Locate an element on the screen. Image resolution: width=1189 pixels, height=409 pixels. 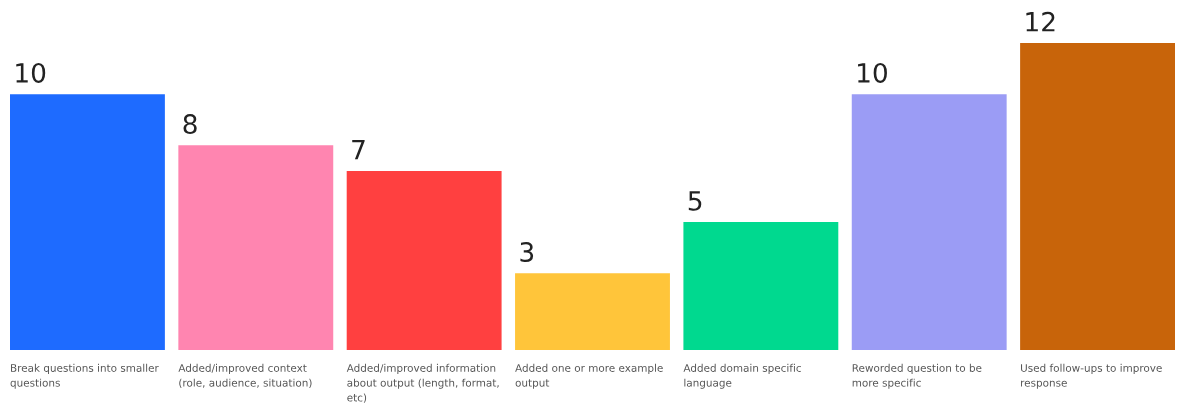
x-tick-label: Added one or more example output is located at coordinates (589, 376).